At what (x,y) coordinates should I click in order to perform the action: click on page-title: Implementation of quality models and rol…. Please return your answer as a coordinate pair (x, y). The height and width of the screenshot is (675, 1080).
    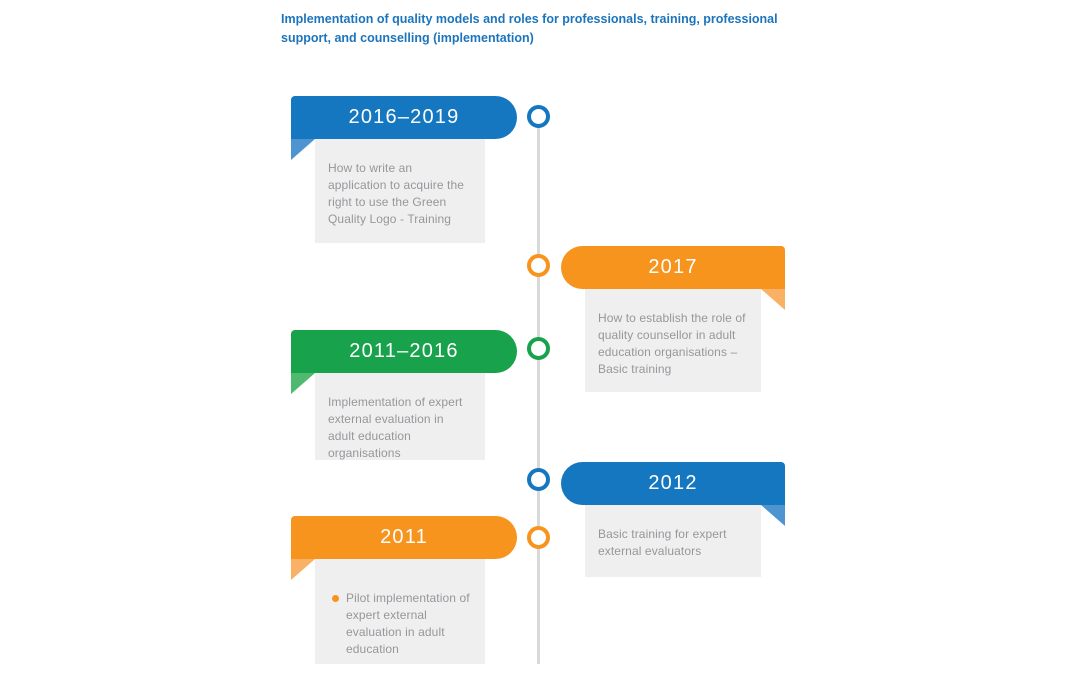
    Looking at the image, I should click on (529, 29).